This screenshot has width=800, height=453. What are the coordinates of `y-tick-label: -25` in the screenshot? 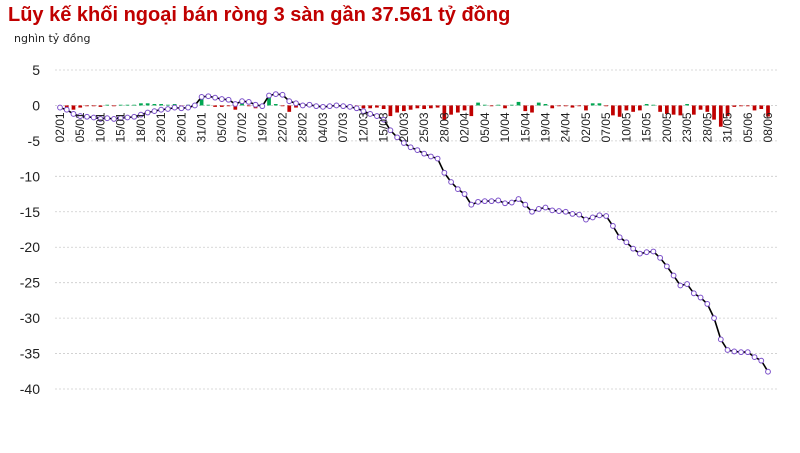 It's located at (30, 283).